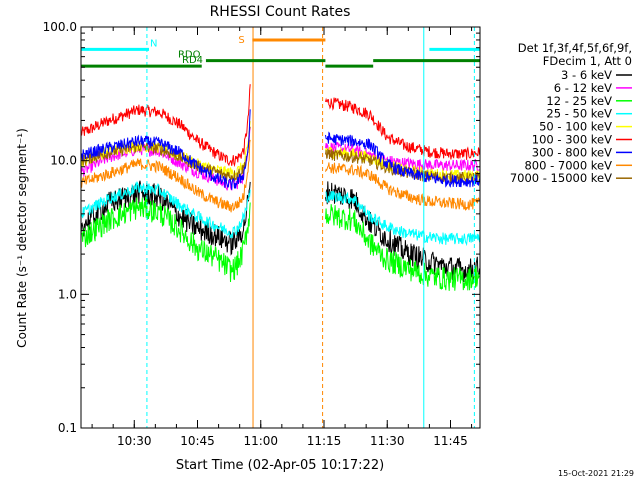 Image resolution: width=640 pixels, height=480 pixels. Describe the element at coordinates (575, 127) in the screenshot. I see `legend-label-4: 50 - 100 keV` at that location.